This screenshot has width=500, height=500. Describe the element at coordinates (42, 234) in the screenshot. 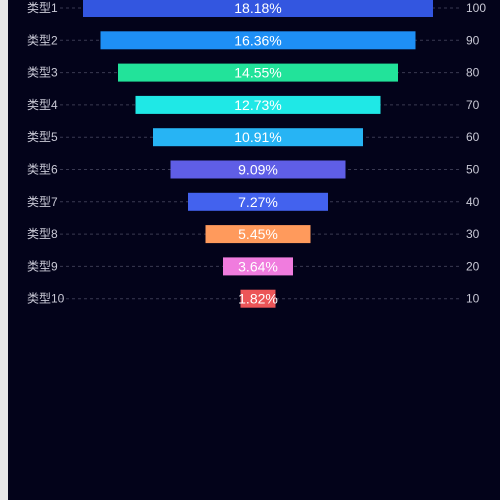

I see `category-label: 类型8` at that location.